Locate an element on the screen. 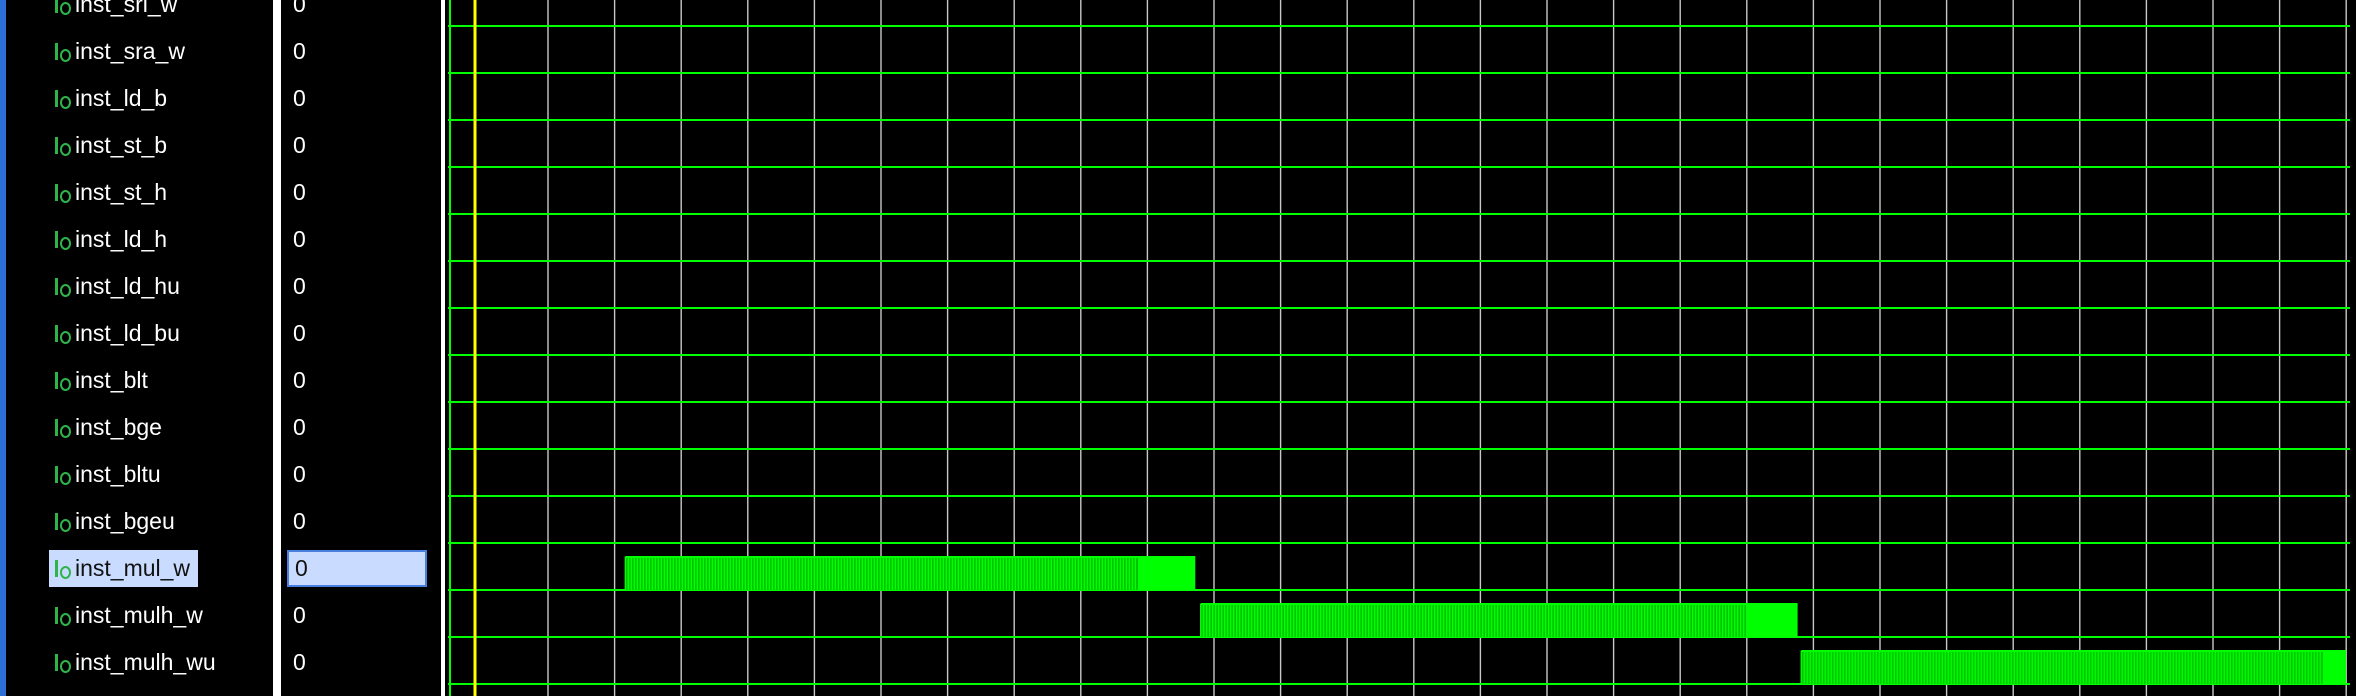 The image size is (2356, 696). signal-row: inst_bge is located at coordinates (139, 426).